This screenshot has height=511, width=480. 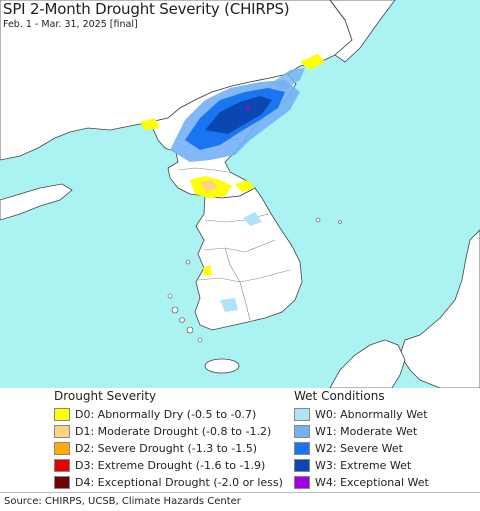 What do you see at coordinates (36, 202) in the screenshot?
I see `shandong` at bounding box center [36, 202].